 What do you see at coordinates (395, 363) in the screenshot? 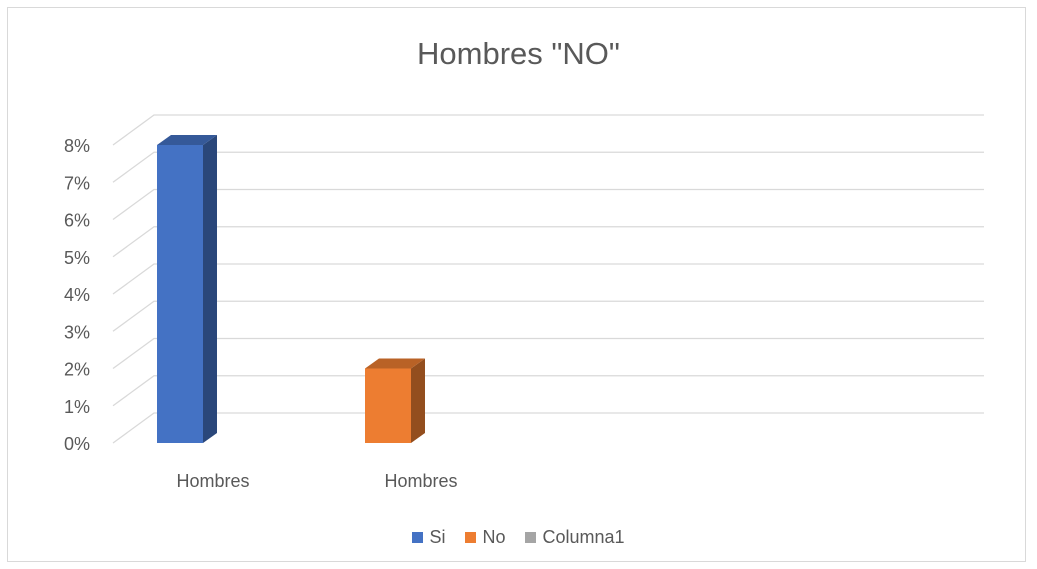
I see `bar-no-top` at bounding box center [395, 363].